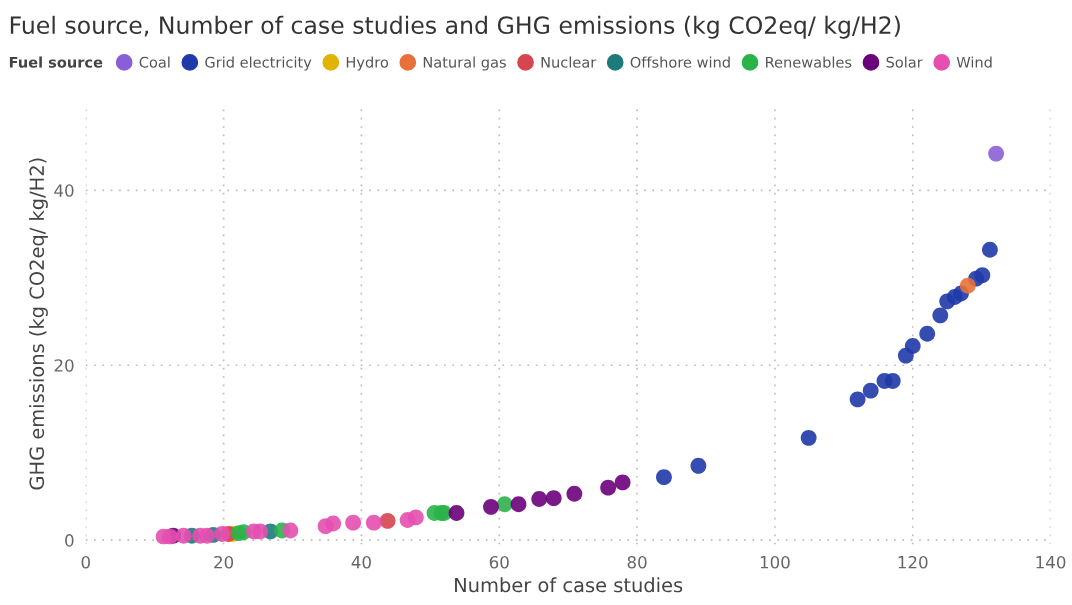  What do you see at coordinates (56, 62) in the screenshot?
I see `legend-title: Fuel source` at bounding box center [56, 62].